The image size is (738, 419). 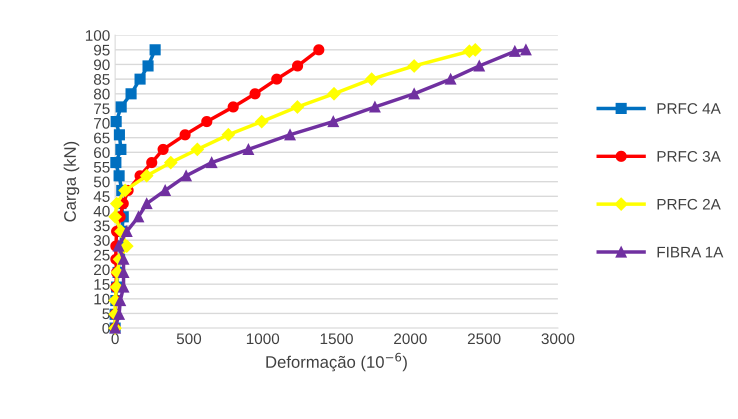 What do you see at coordinates (484, 338) in the screenshot?
I see `x-tick-label: 2500` at bounding box center [484, 338].